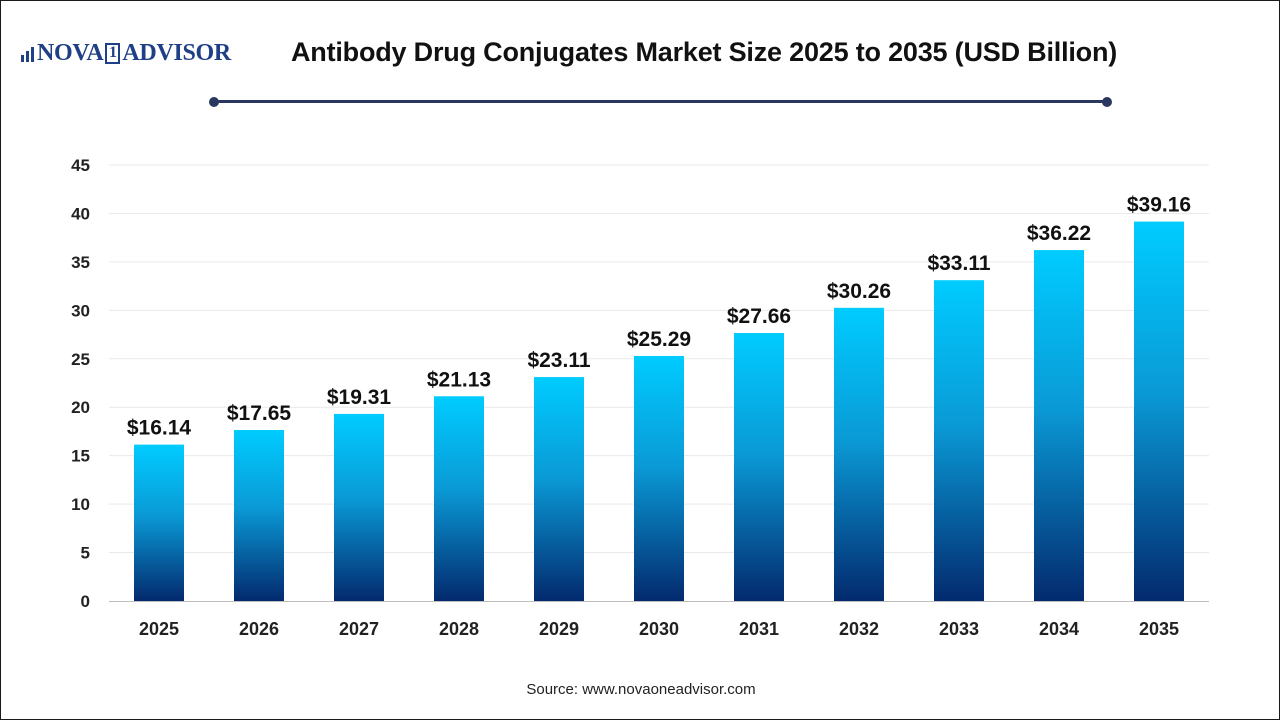  What do you see at coordinates (459, 629) in the screenshot?
I see `x-tick-label-2028: 2028` at bounding box center [459, 629].